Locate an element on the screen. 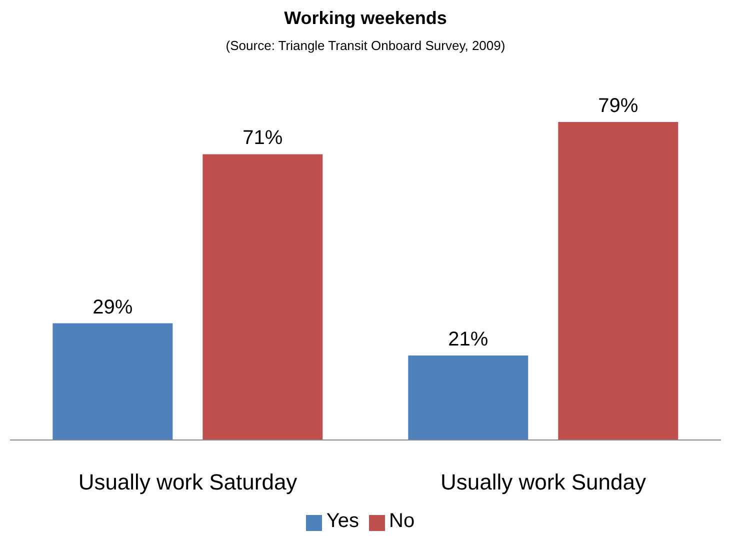 This screenshot has height=552, width=731. data-label: 71% is located at coordinates (262, 138).